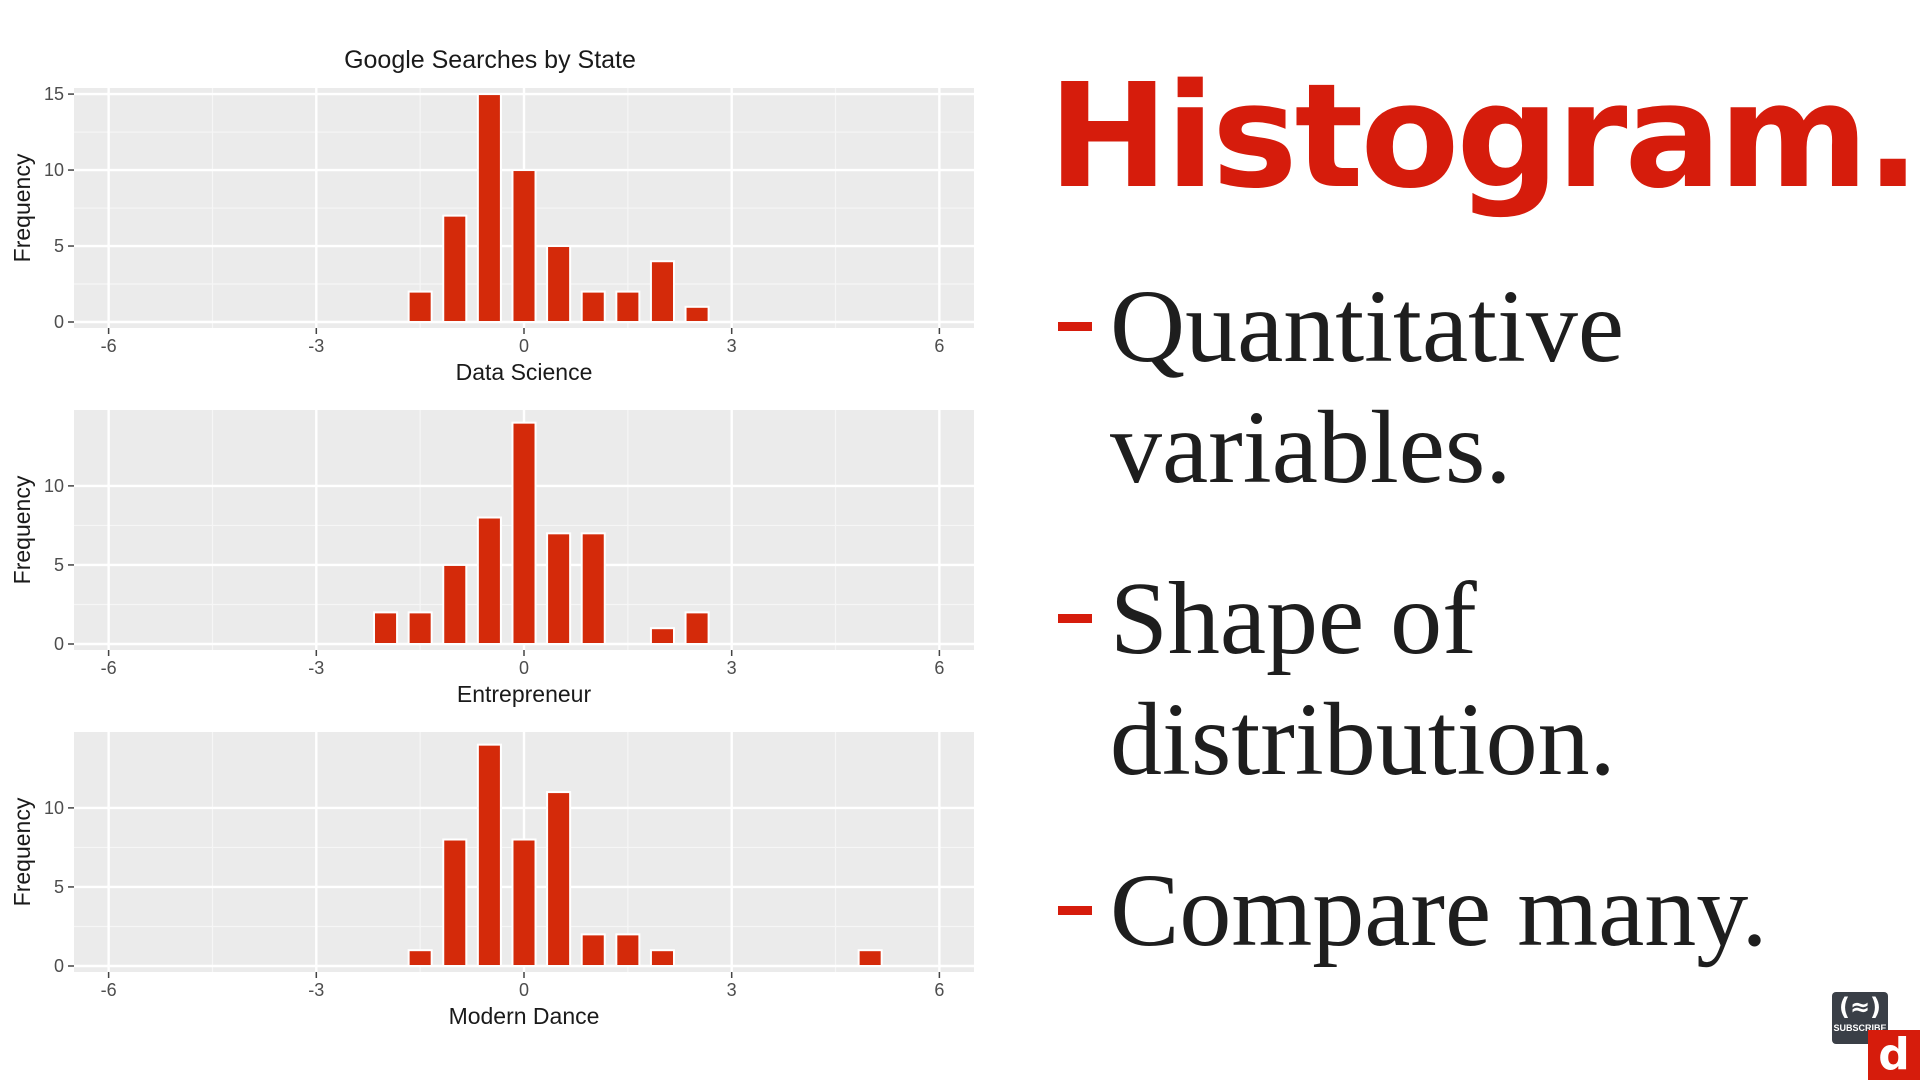 The width and height of the screenshot is (1920, 1080). What do you see at coordinates (1484, 136) in the screenshot?
I see `slide-title: Histogram.` at bounding box center [1484, 136].